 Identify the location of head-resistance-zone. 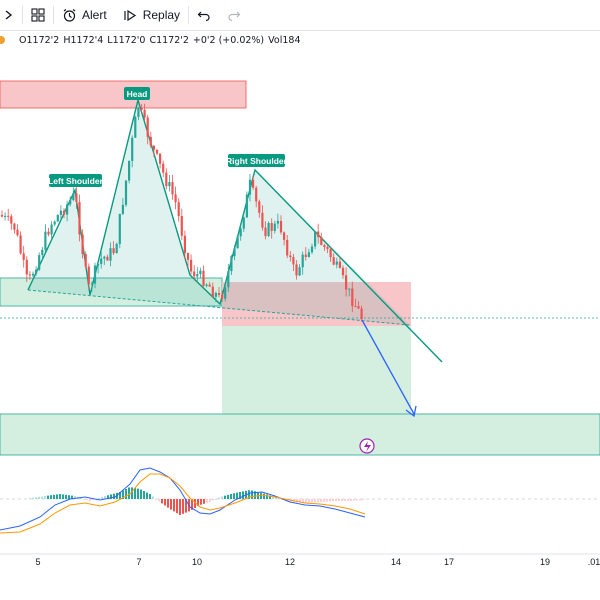
(123, 94).